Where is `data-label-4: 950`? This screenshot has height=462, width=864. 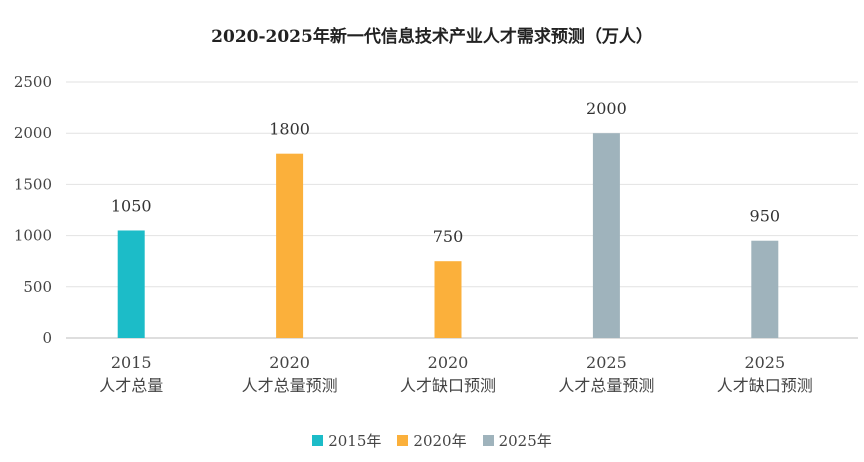 data-label-4: 950 is located at coordinates (765, 216).